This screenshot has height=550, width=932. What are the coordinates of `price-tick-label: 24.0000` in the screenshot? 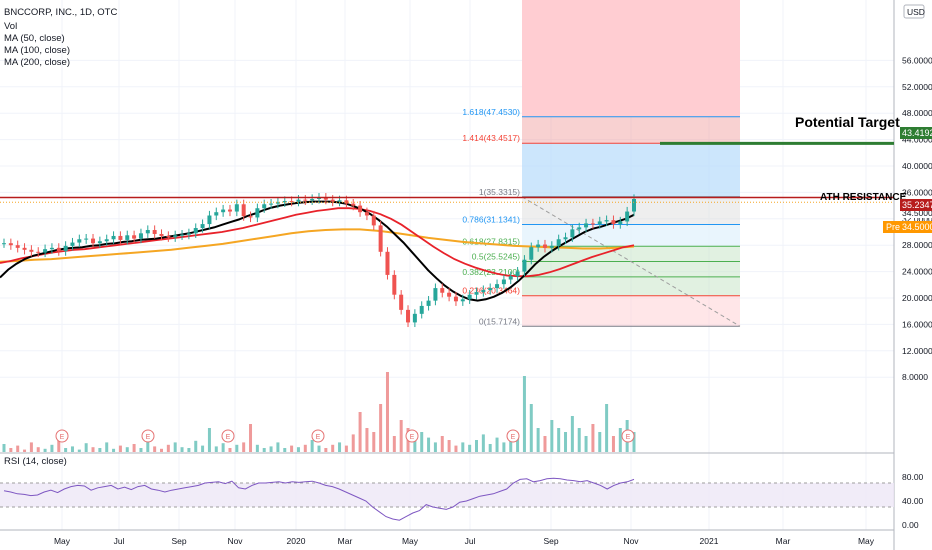 It's located at (917, 272).